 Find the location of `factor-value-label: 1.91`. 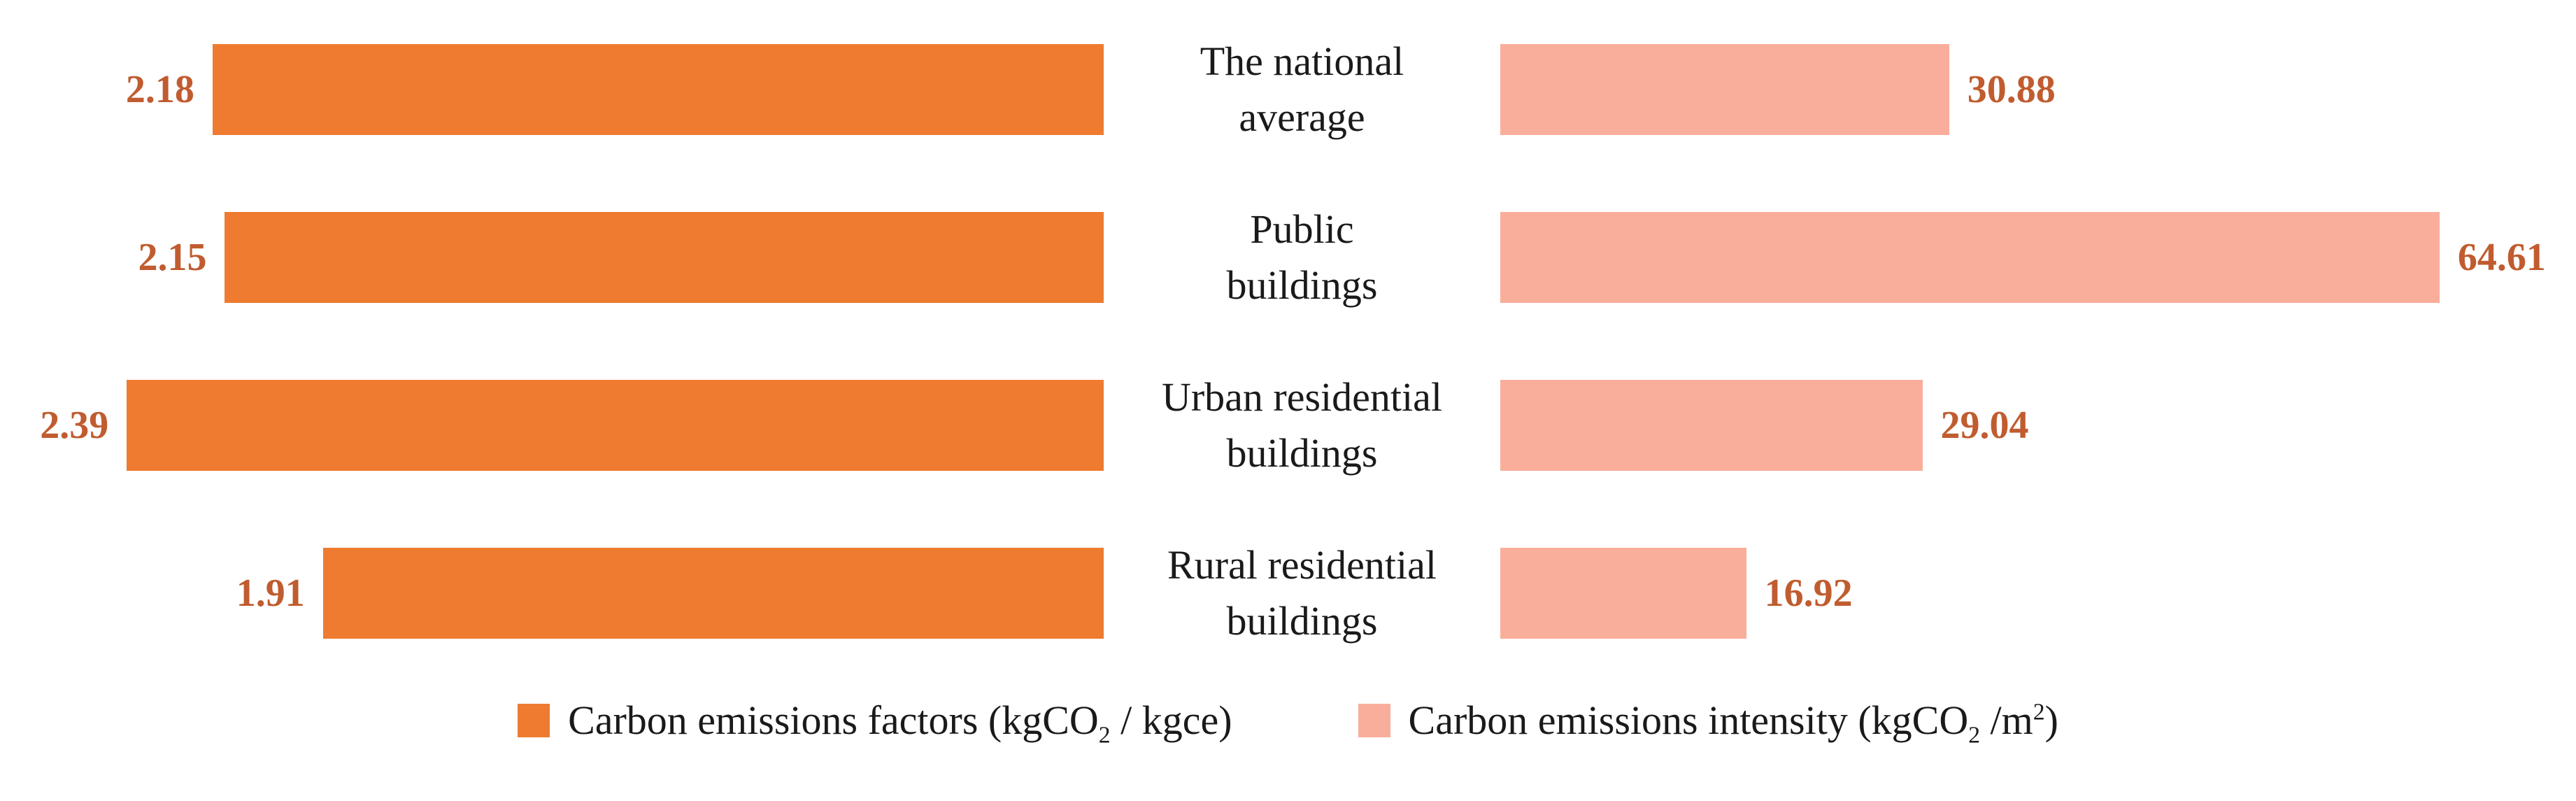

factor-value-label: 1.91 is located at coordinates (270, 593).